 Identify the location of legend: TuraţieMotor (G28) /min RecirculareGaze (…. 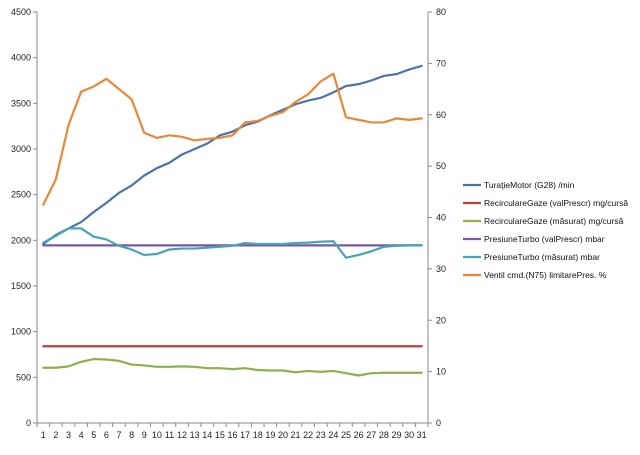
(545, 230).